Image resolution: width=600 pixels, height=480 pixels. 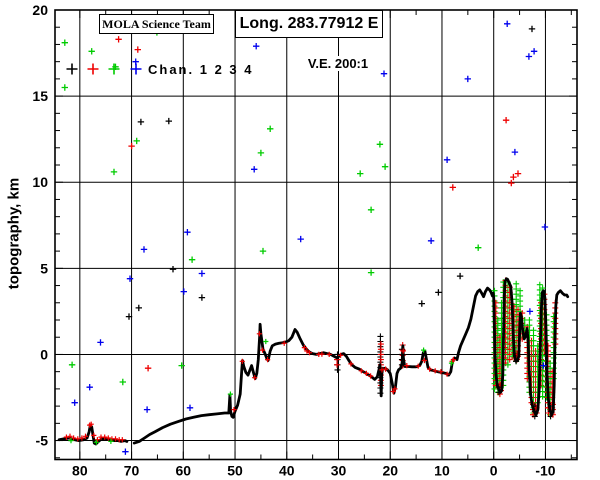 What do you see at coordinates (339, 471) in the screenshot?
I see `svg-text: 30` at bounding box center [339, 471].